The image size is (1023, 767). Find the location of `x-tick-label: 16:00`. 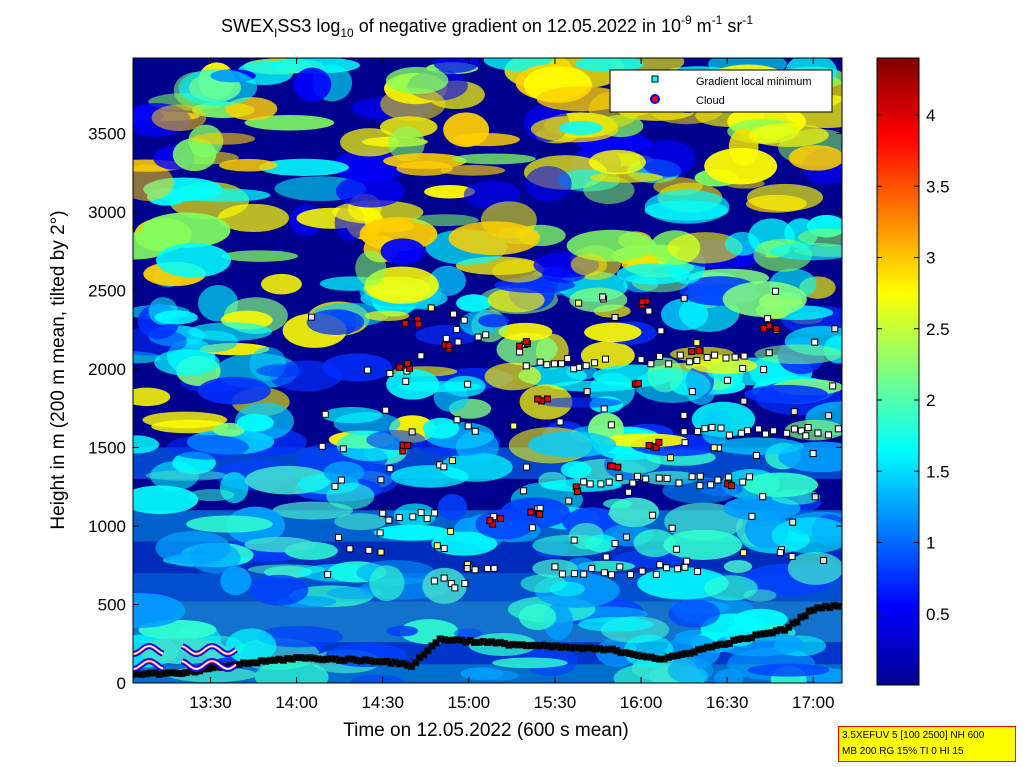

x-tick-label: 16:00 is located at coordinates (641, 702).